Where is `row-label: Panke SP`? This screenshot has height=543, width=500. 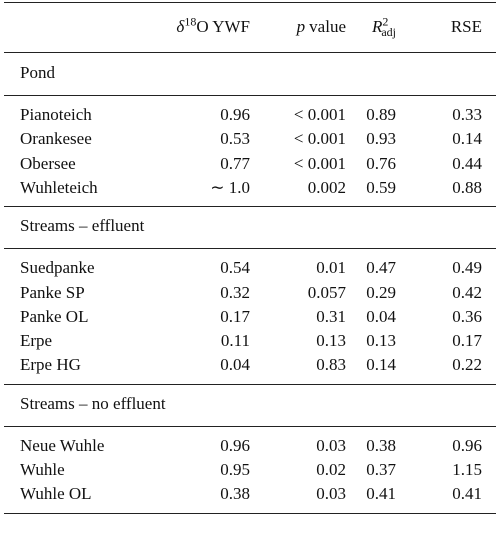
row-label: Panke SP is located at coordinates (52, 292).